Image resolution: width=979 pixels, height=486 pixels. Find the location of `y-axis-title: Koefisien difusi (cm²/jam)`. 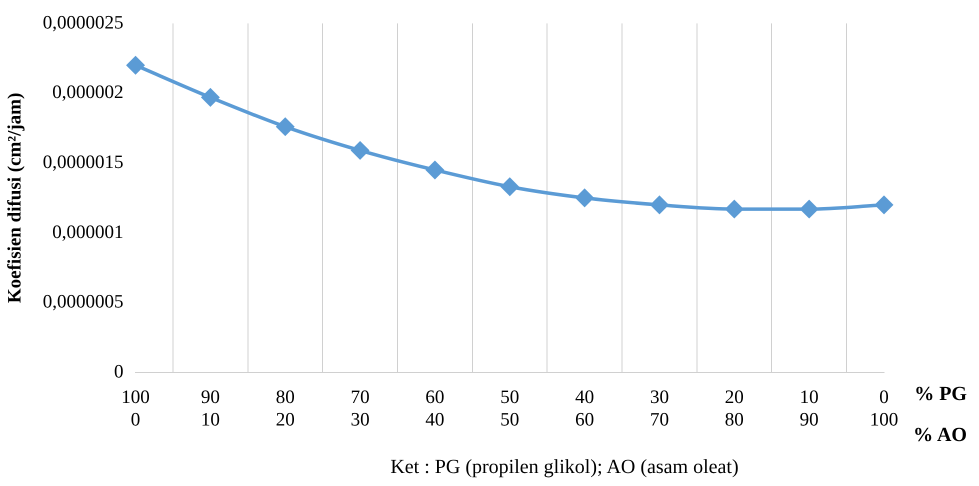

y-axis-title: Koefisien difusi (cm²/jam) is located at coordinates (15, 198).